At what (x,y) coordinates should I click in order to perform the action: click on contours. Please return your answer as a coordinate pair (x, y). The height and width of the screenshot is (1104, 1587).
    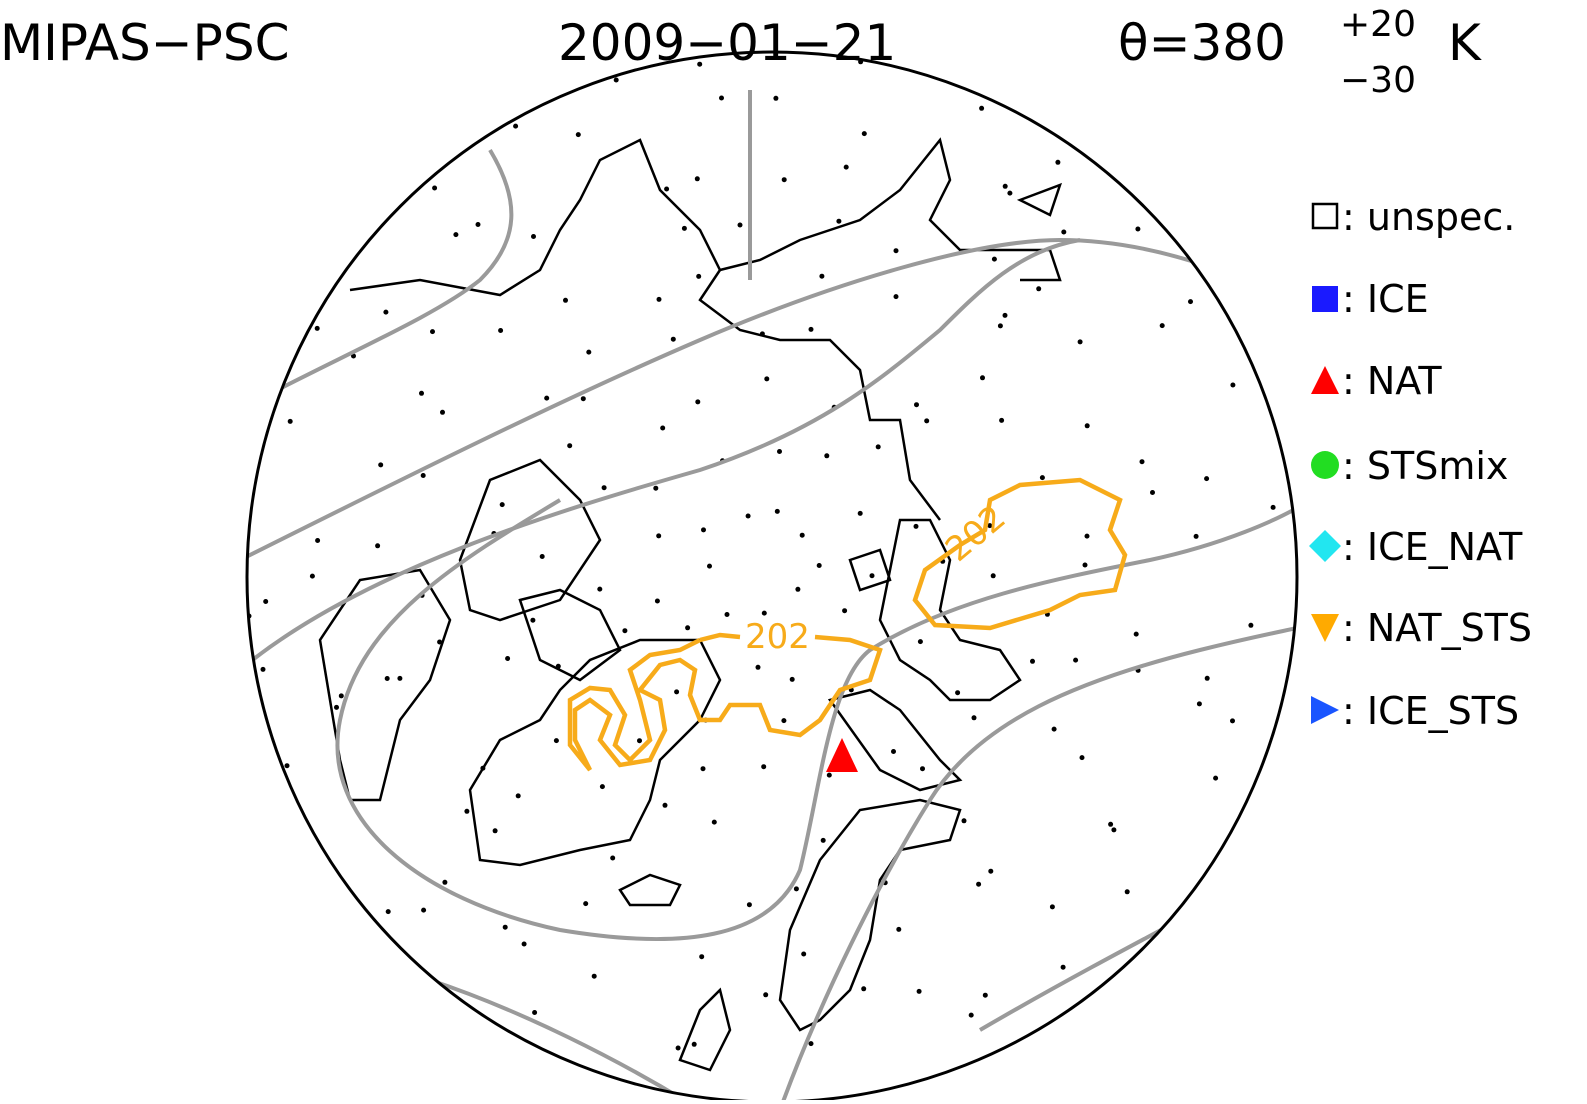
    Looking at the image, I should click on (847, 624).